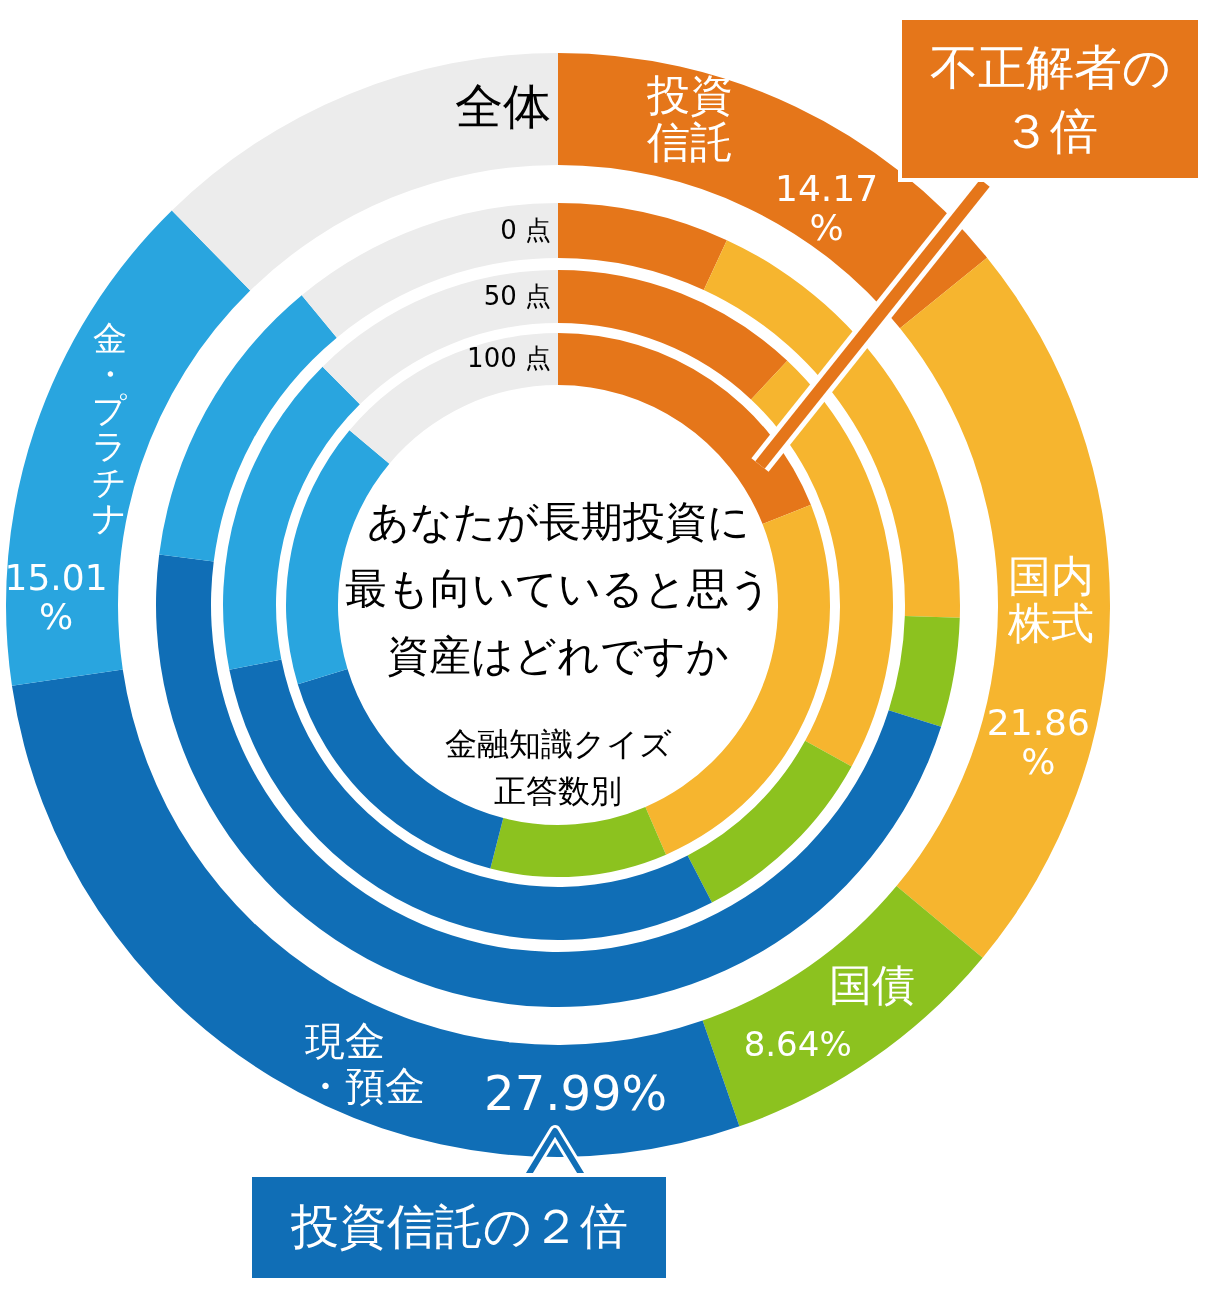 This screenshot has height=1315, width=1232. I want to click on slice-label: 全体, so click(503, 106).